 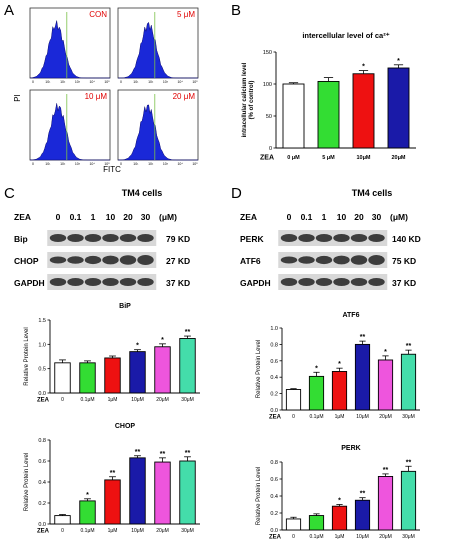 What do you see at coordinates (399, 217) in the screenshot?
I see `blot-unit-label: (μM)` at bounding box center [399, 217].